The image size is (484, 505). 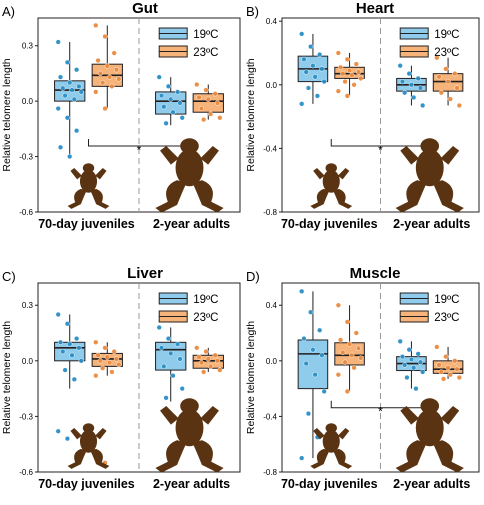 What do you see at coordinates (343, 174) in the screenshot?
I see `frog-juvenile-icon-arm-right` at bounding box center [343, 174].